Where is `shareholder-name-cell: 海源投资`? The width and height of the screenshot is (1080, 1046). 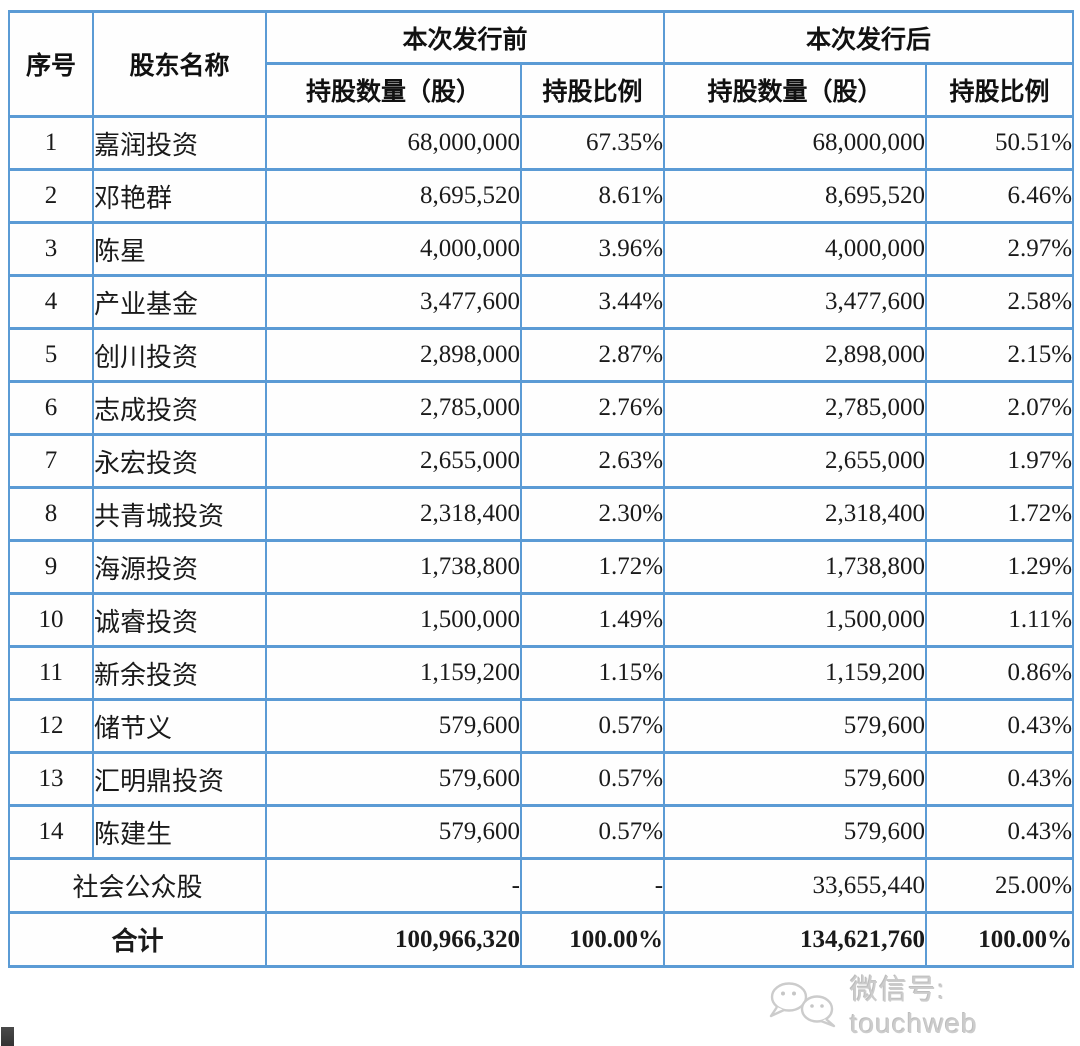 shareholder-name-cell: 海源投资 is located at coordinates (179, 567).